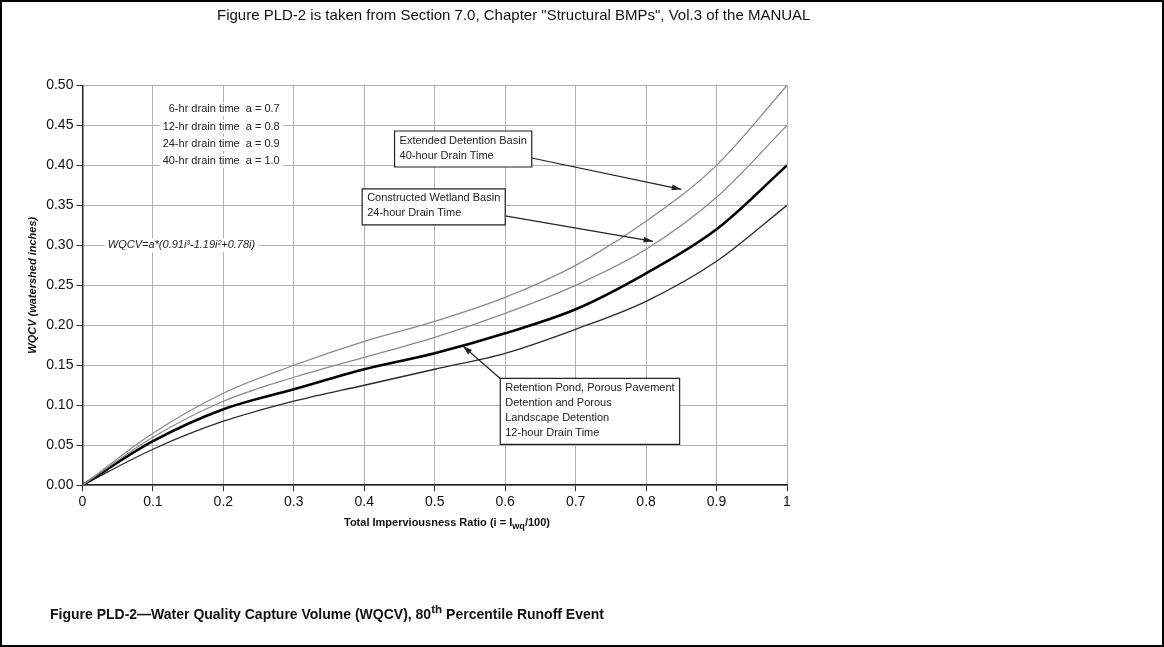 The image size is (1164, 647). I want to click on x-tick-label: 0.7, so click(575, 501).